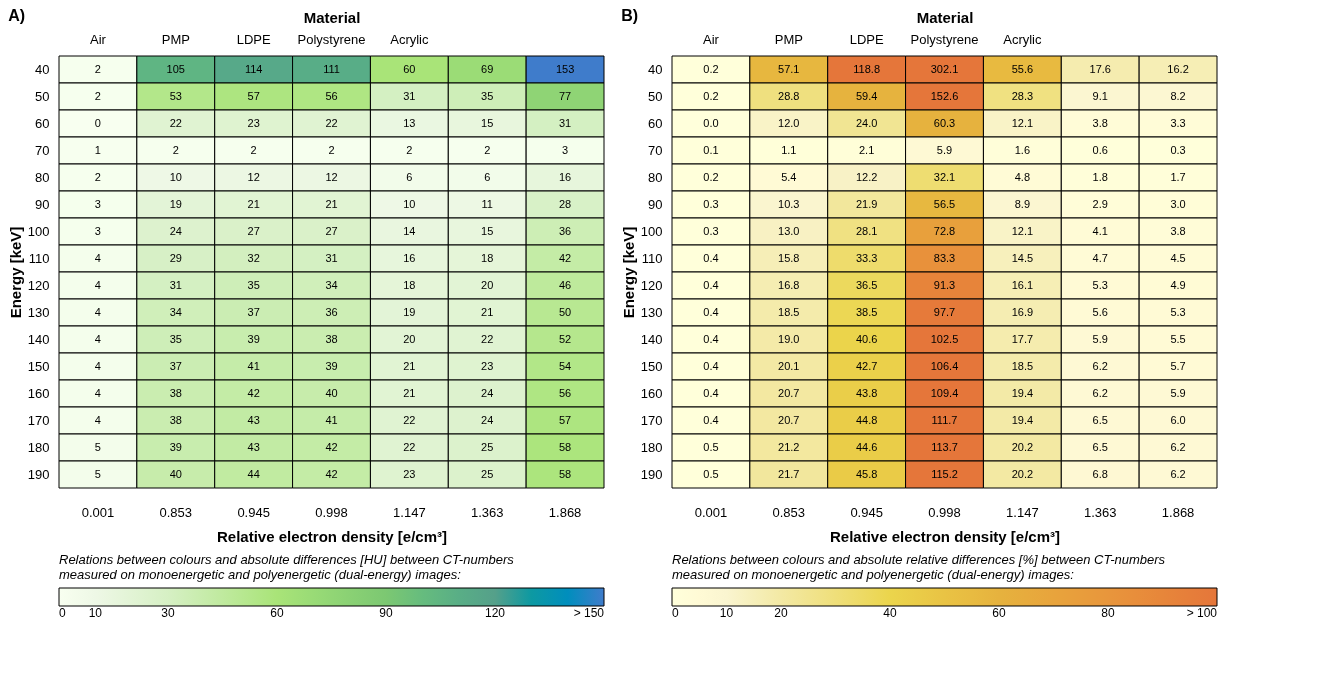 This screenshot has height=679, width=1333. I want to click on data-label: 34, so click(175, 311).